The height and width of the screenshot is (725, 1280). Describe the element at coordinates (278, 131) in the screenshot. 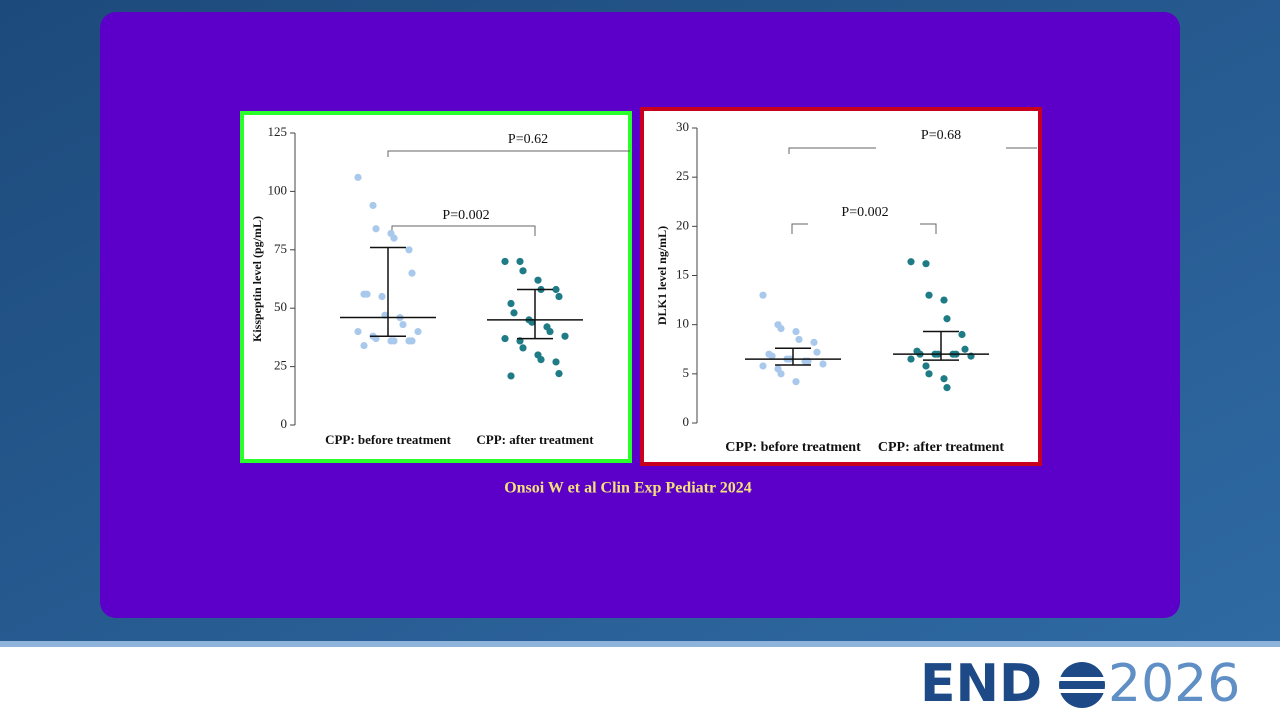

I see `y-tick-label: 125` at that location.